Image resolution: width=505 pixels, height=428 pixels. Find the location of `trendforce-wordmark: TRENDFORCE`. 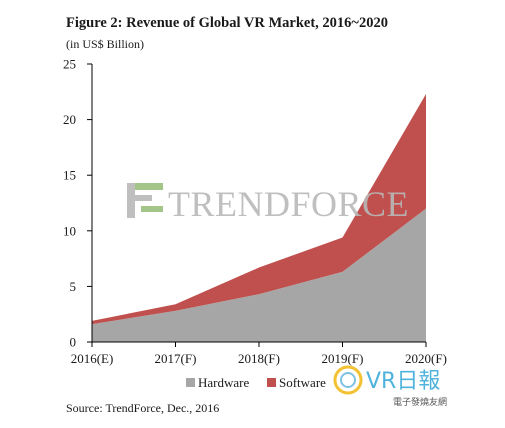

trendforce-wordmark: TRENDFORCE is located at coordinates (288, 204).